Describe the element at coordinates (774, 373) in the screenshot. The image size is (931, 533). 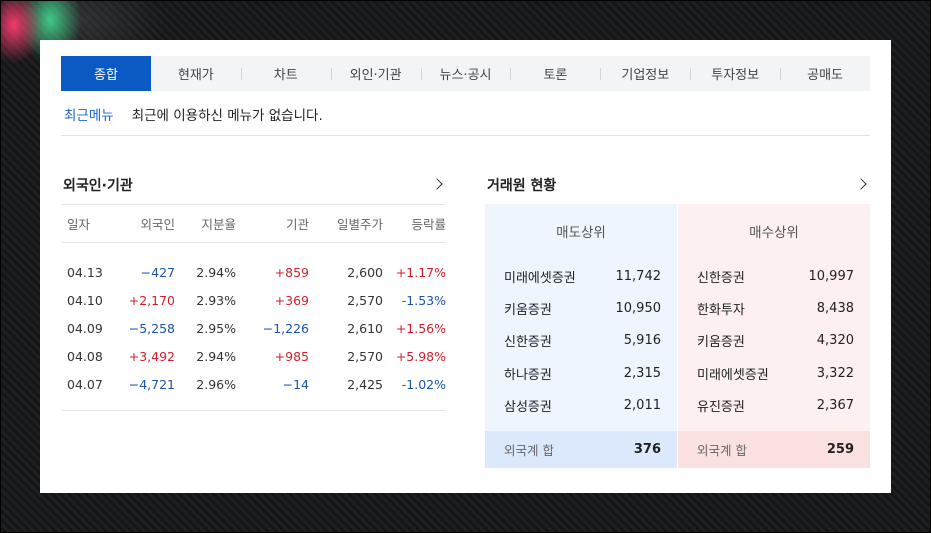
I see `list-item: 미래에셋증권 3,322` at that location.